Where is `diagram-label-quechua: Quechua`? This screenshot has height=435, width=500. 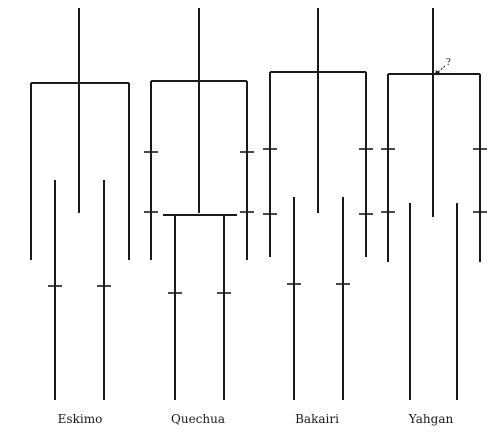 diagram-label-quechua: Quechua is located at coordinates (198, 419).